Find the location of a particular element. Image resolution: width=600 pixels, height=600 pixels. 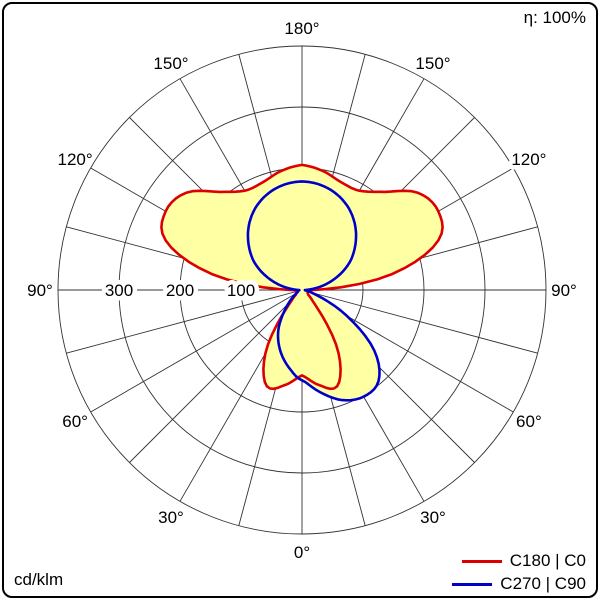

legend-item-c180-c0: C180 | C0 is located at coordinates (519, 561).